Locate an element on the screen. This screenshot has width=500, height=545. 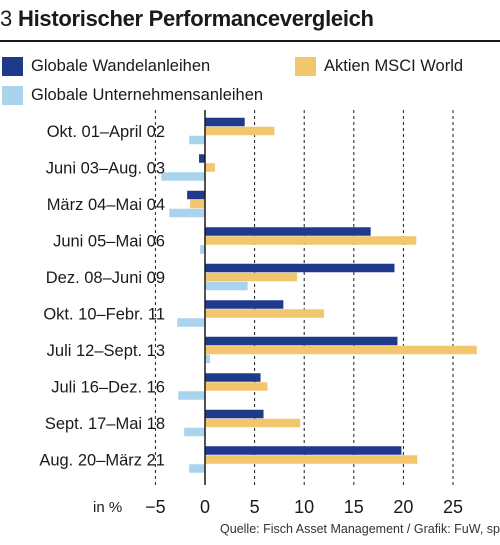
x-axis-unit-label: in % is located at coordinates (107, 507).